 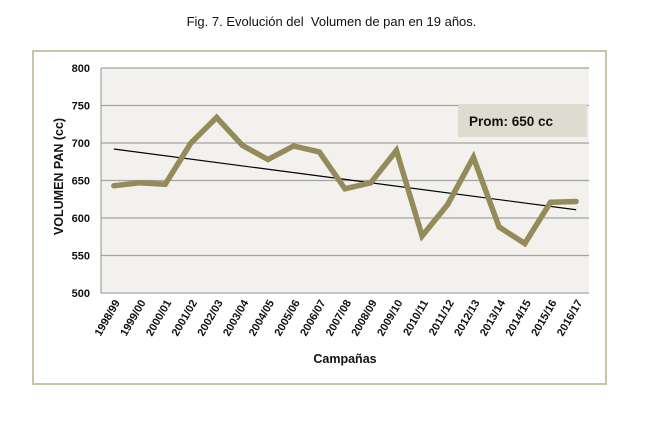 I want to click on y-tick-label: 800, so click(x=81, y=69).